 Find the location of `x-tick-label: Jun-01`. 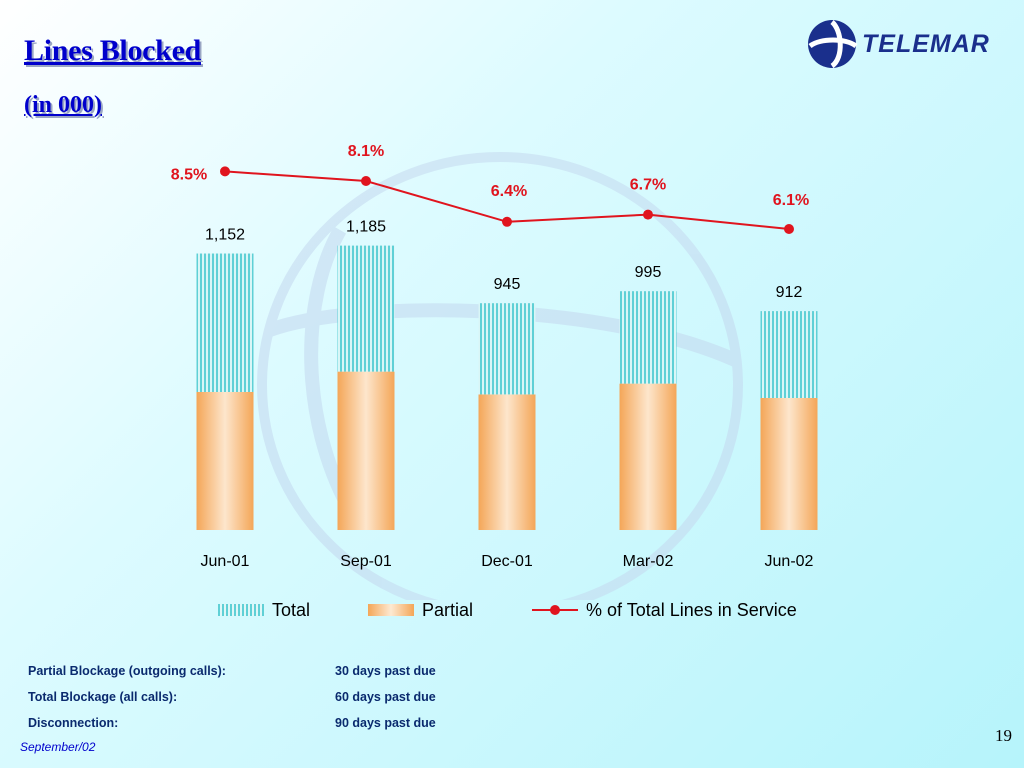

x-tick-label: Jun-01 is located at coordinates (225, 561).